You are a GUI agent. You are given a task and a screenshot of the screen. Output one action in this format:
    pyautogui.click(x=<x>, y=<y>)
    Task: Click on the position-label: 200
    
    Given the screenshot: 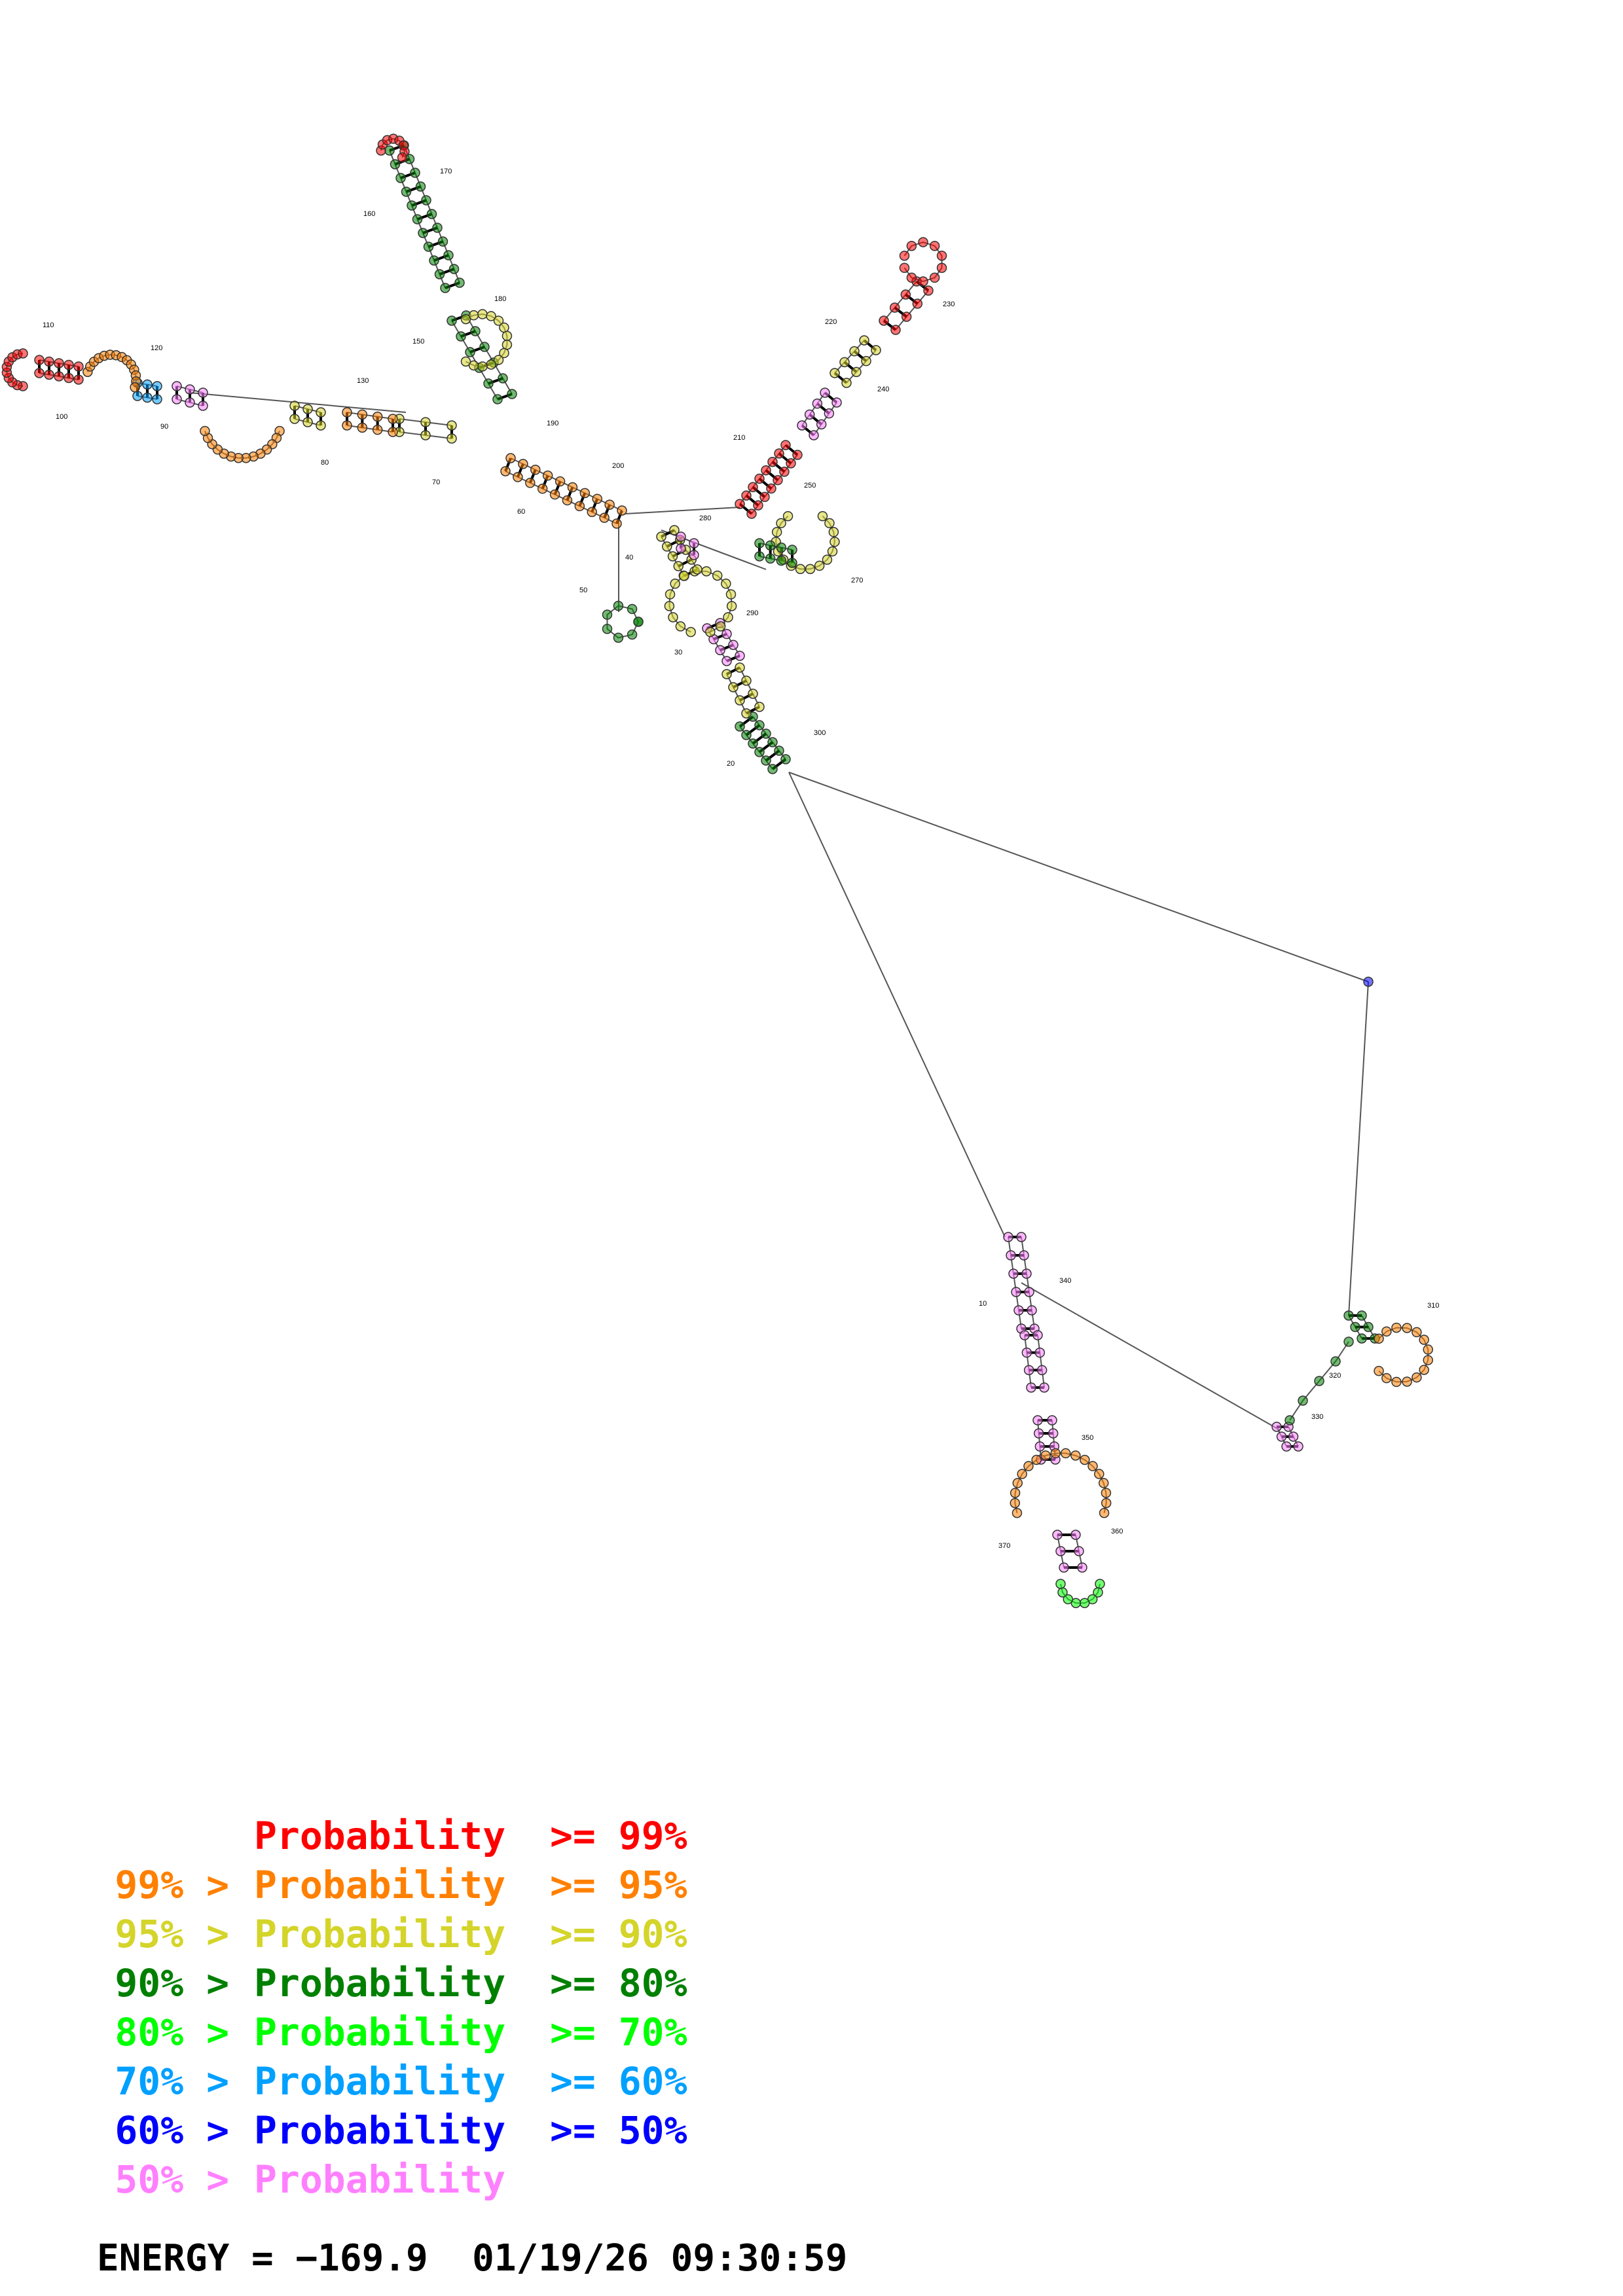 What is the action you would take?
    pyautogui.click(x=618, y=466)
    